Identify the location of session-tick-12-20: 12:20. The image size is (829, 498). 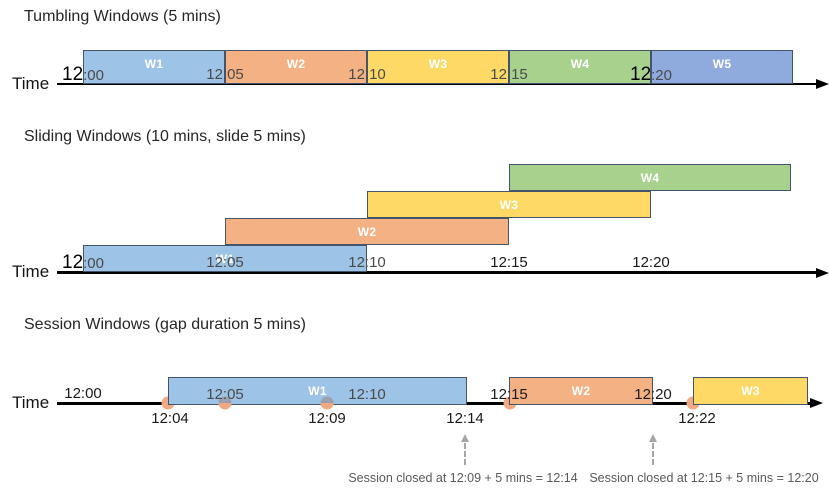
(653, 394).